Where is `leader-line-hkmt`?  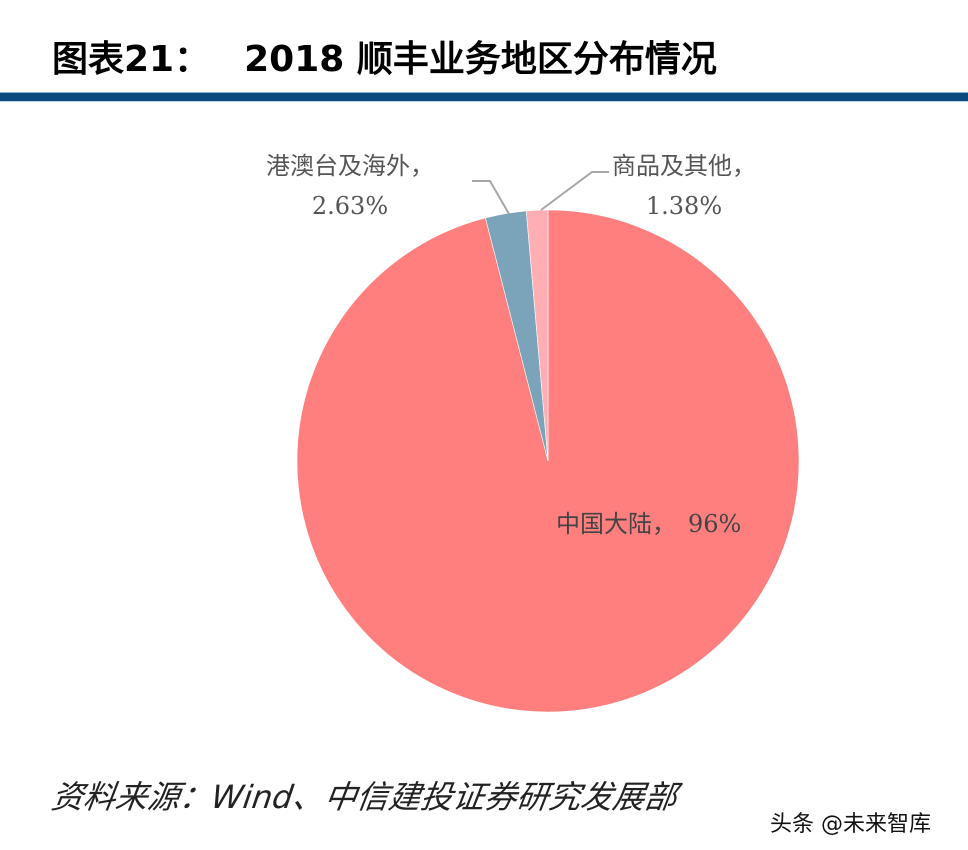 leader-line-hkmt is located at coordinates (491, 197).